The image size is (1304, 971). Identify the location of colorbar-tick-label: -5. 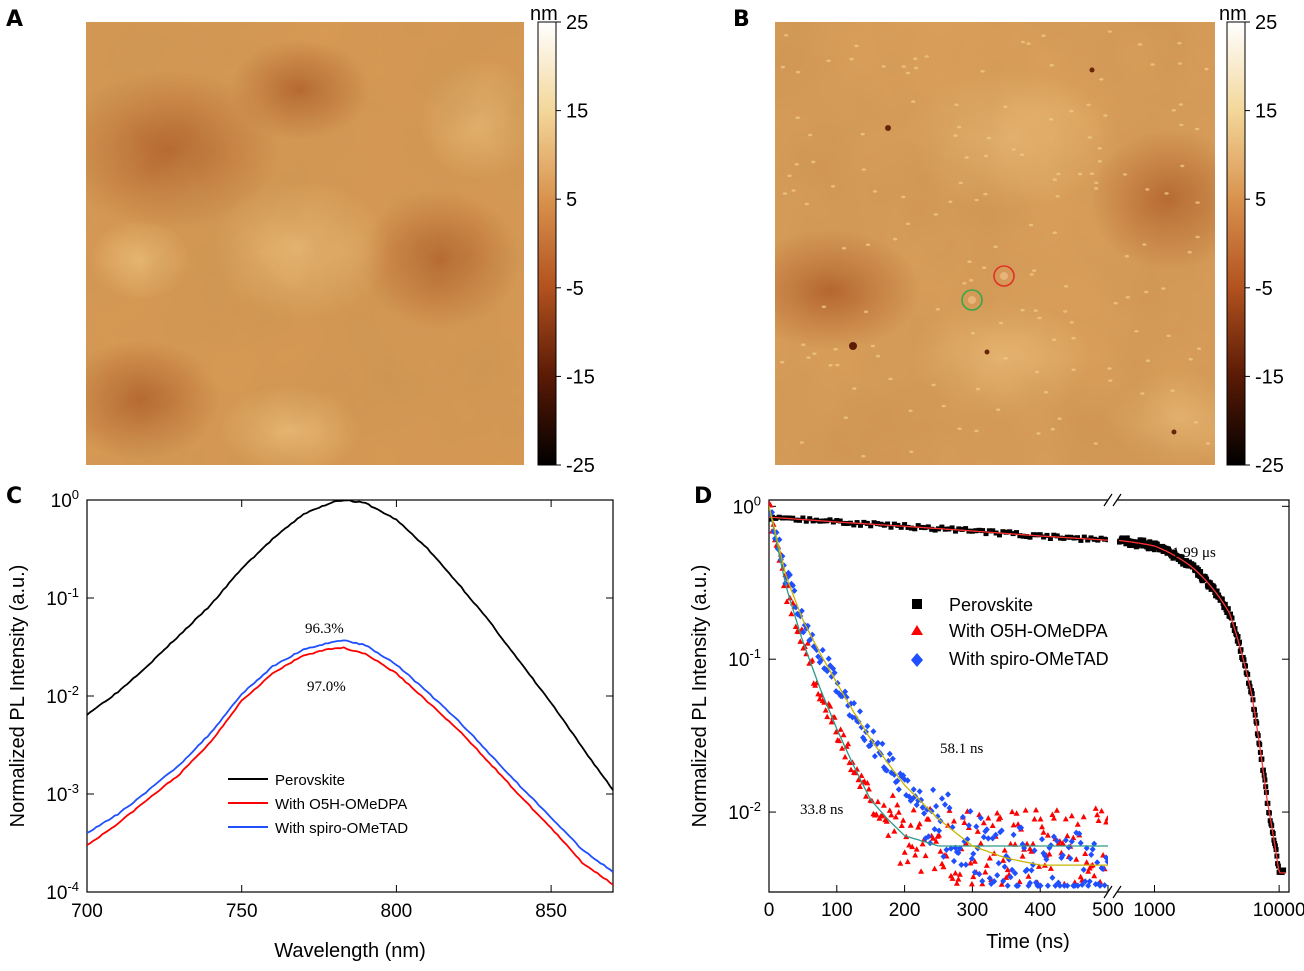
(1264, 289).